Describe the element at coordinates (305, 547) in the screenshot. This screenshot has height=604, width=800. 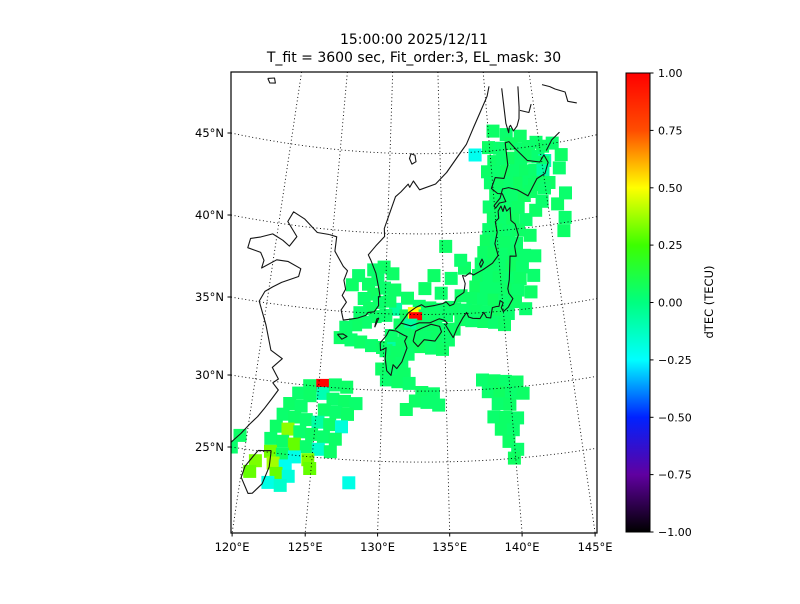
I see `x-axis-tick-label: 125°E` at that location.